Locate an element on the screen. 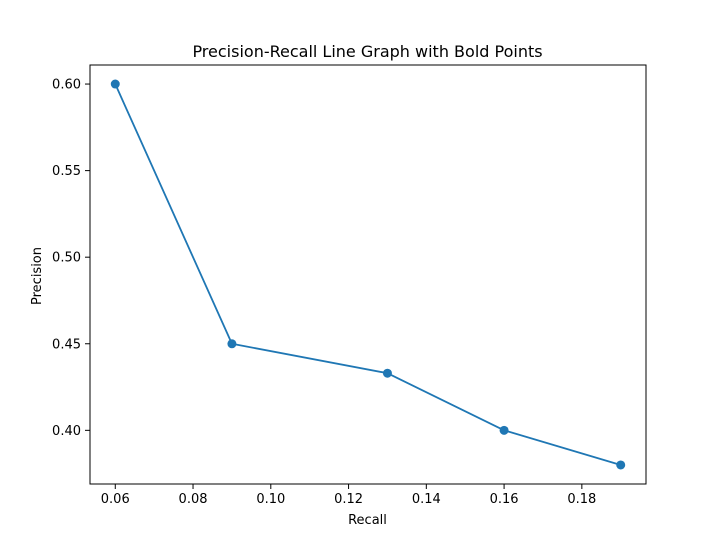 The height and width of the screenshot is (548, 717). x-axis-label: Recall is located at coordinates (367, 520).